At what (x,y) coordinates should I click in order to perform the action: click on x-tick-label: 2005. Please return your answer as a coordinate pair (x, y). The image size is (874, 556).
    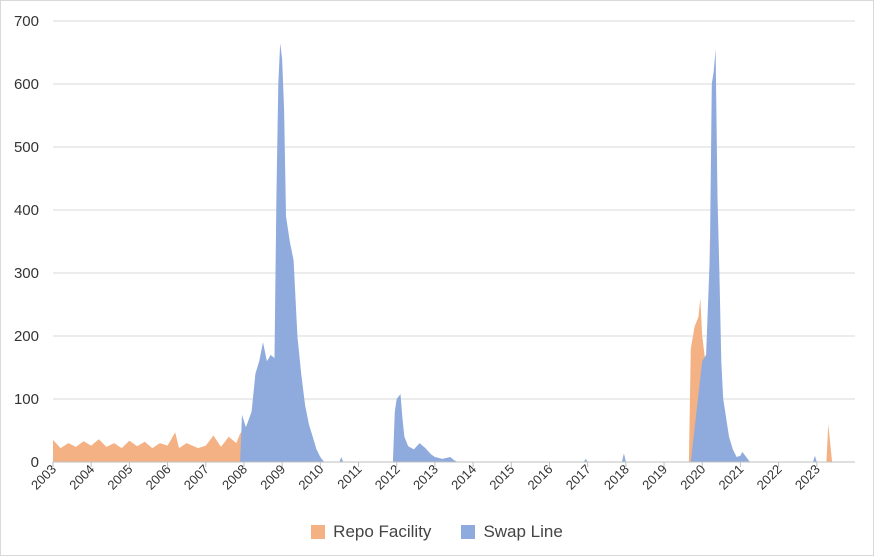
    Looking at the image, I should click on (119, 477).